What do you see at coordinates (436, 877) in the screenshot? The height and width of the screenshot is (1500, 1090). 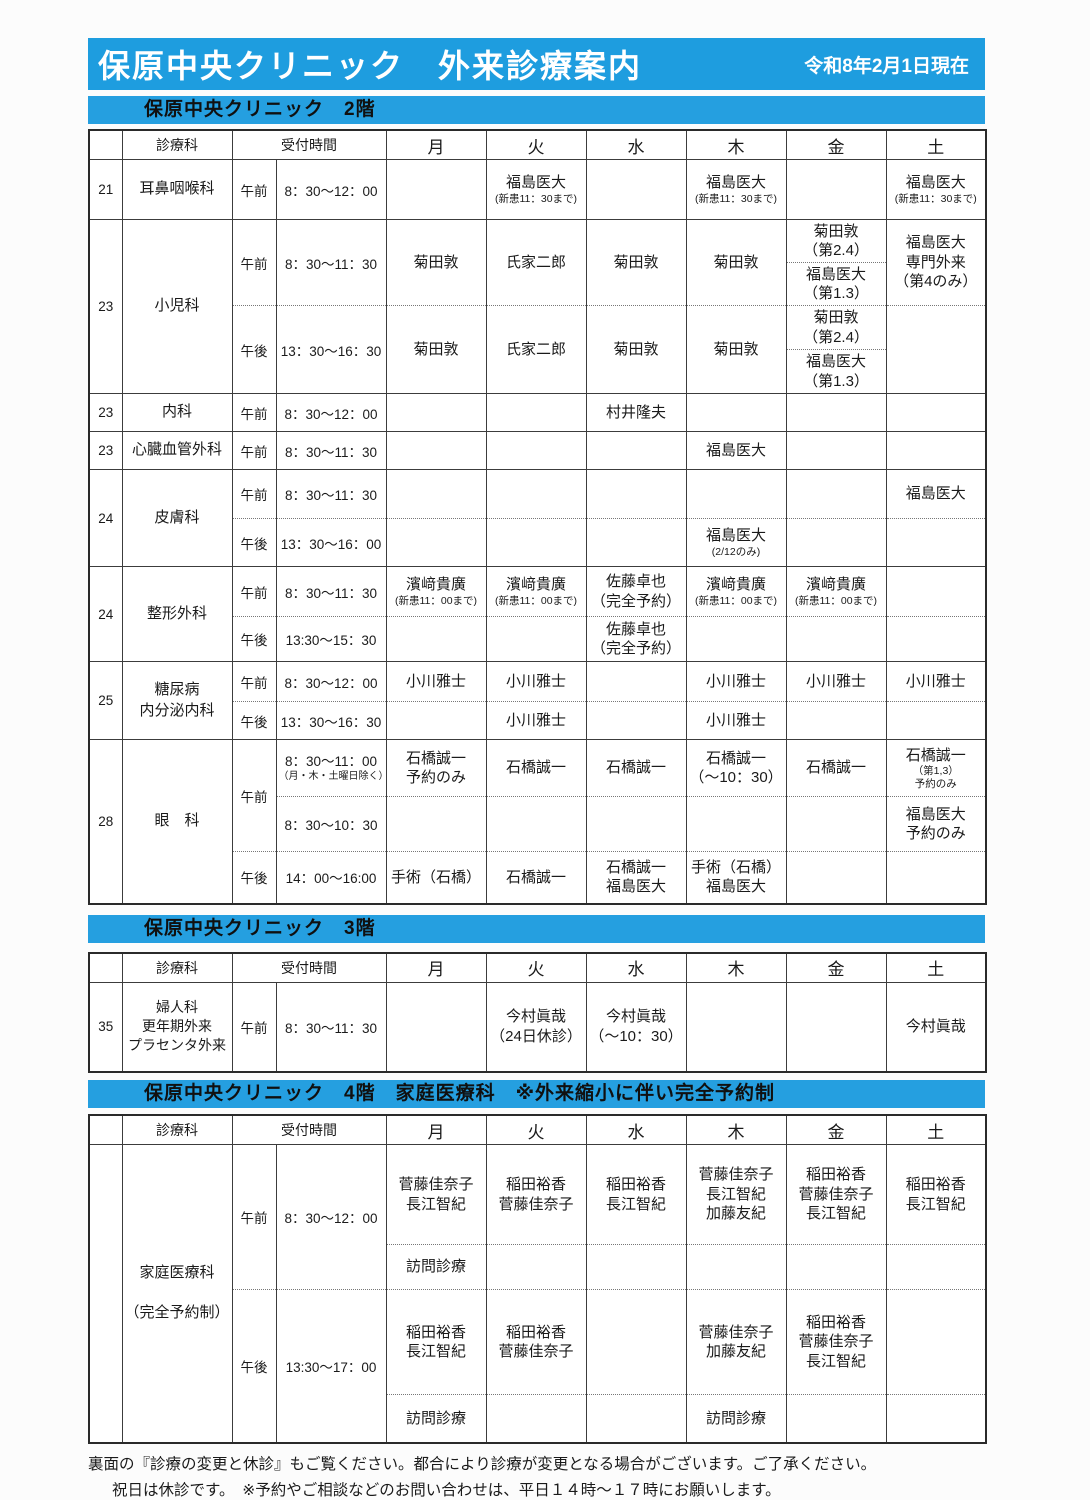 I see `schedule-cell: 手術（石橋）` at bounding box center [436, 877].